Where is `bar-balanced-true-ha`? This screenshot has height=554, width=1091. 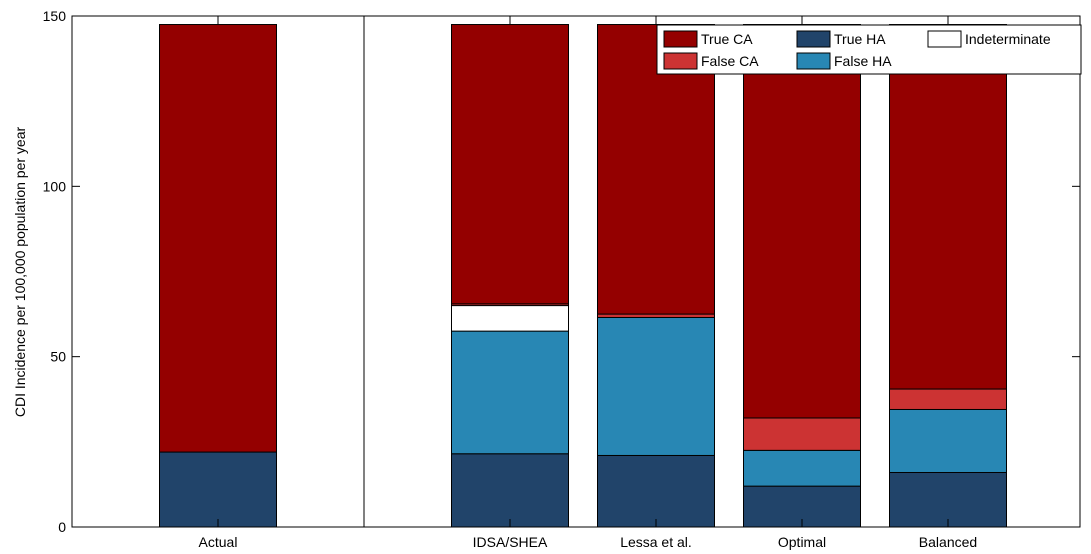 bar-balanced-true-ha is located at coordinates (948, 499).